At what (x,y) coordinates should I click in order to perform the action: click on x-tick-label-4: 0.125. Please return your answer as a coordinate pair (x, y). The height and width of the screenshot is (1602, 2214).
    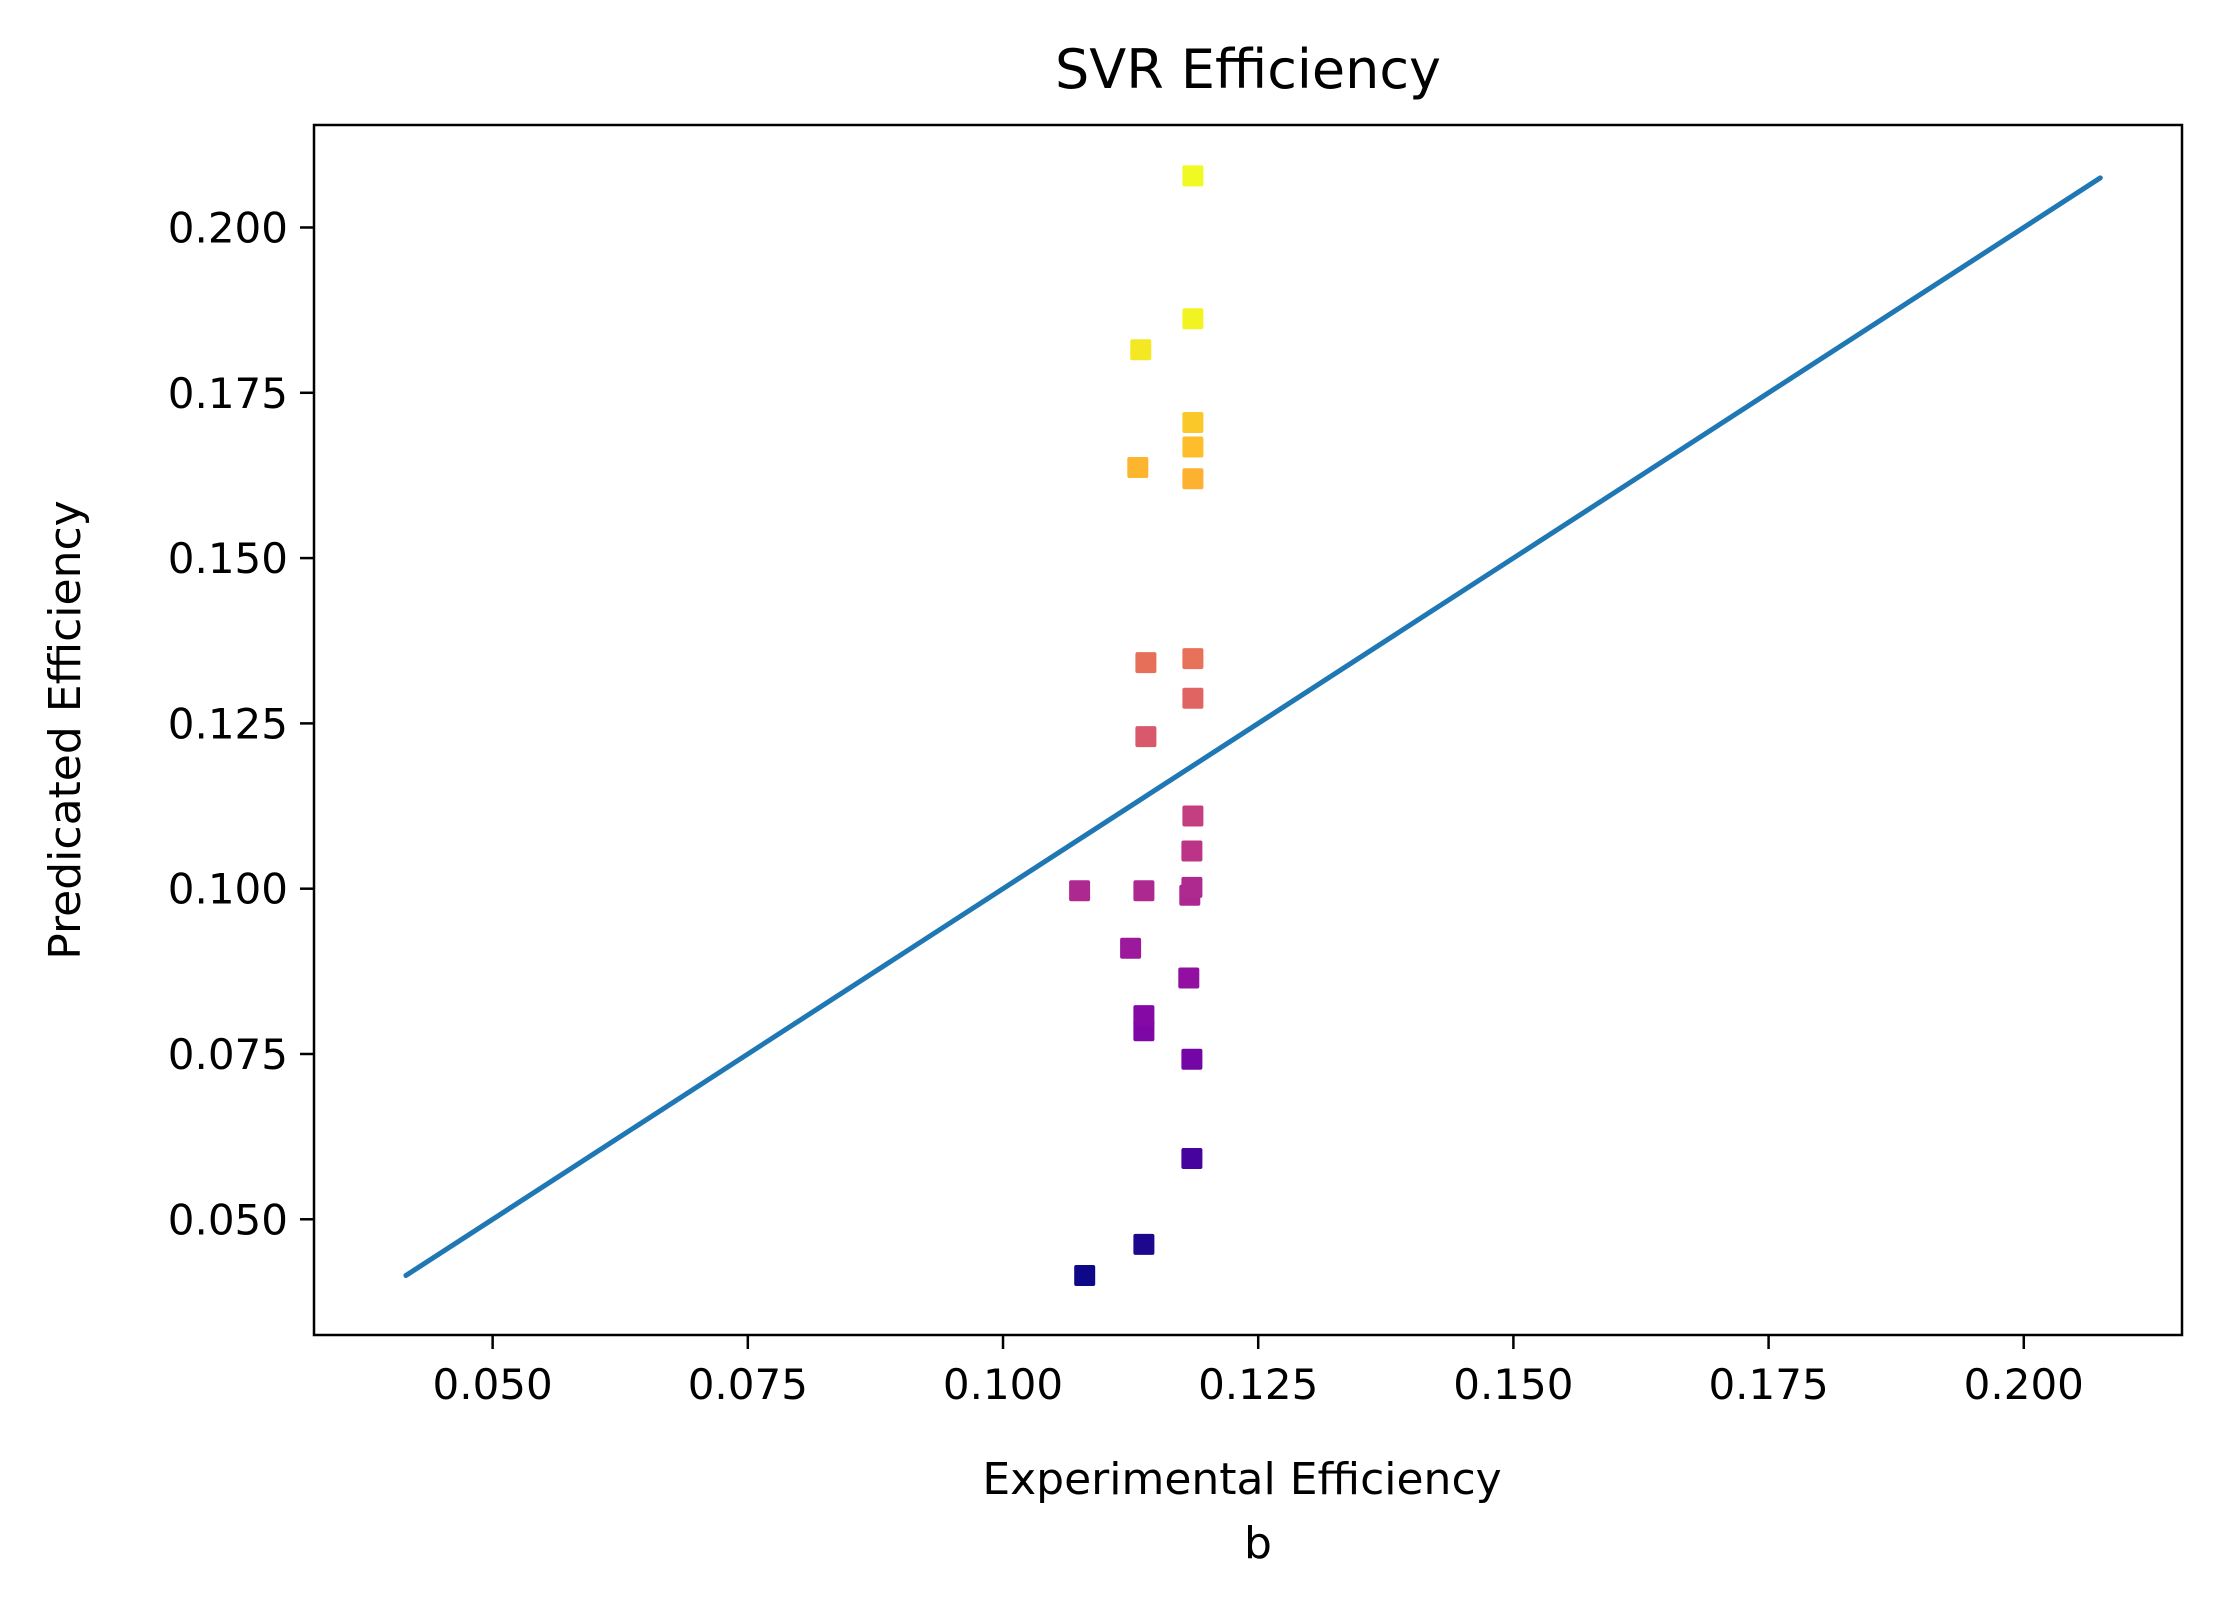
    Looking at the image, I should click on (1258, 1384).